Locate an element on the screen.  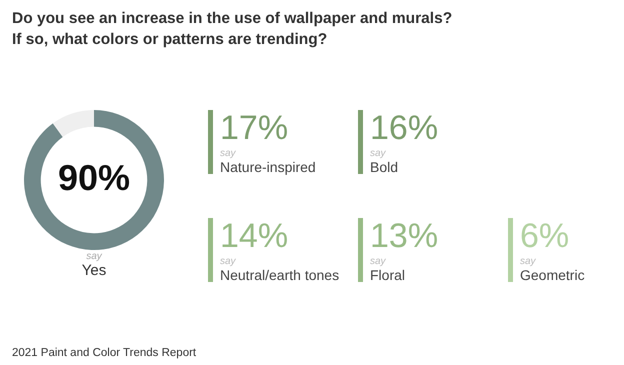
data-label: 17% is located at coordinates (255, 128).